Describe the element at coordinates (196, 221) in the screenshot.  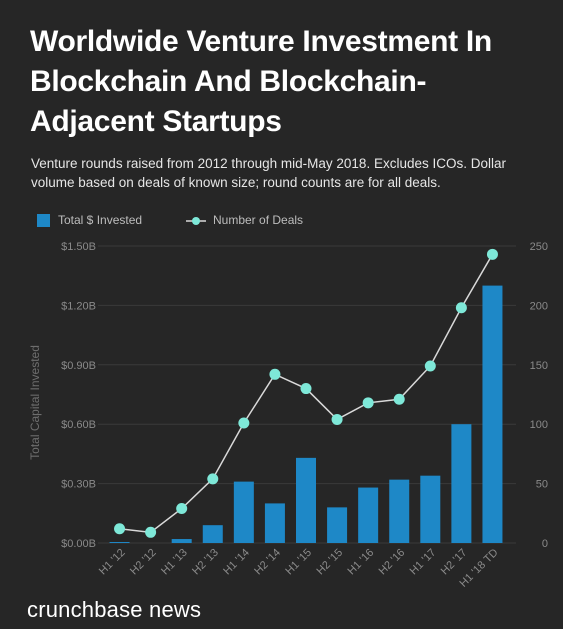
I see `legend-line-icon` at that location.